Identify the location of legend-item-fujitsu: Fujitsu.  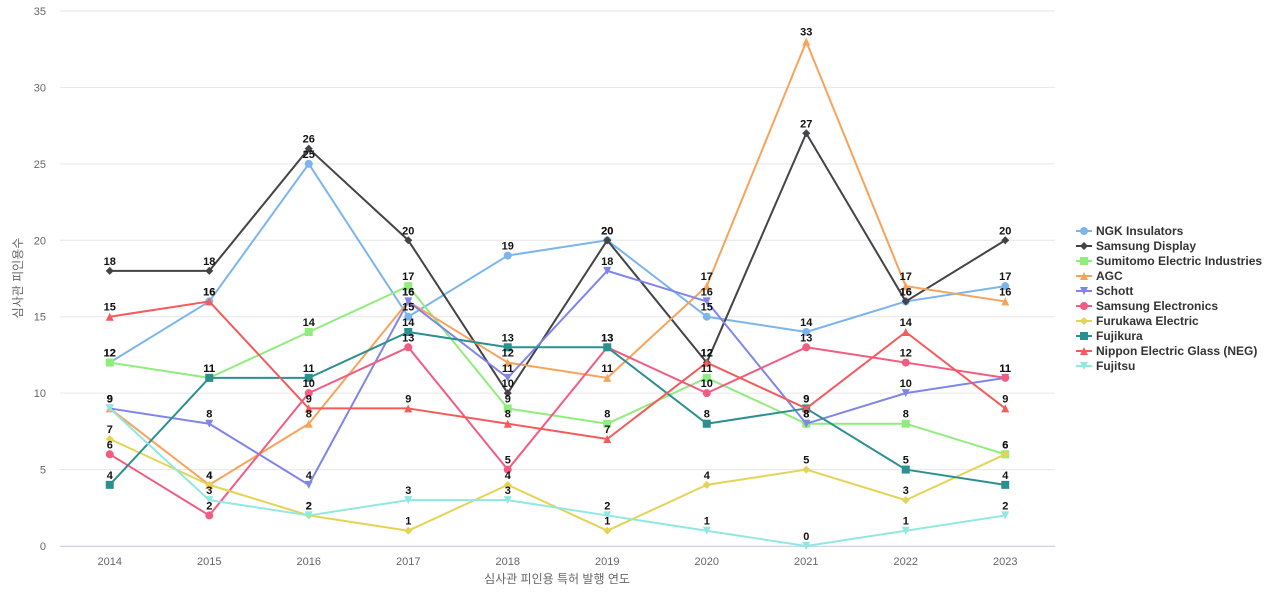
(1105, 366).